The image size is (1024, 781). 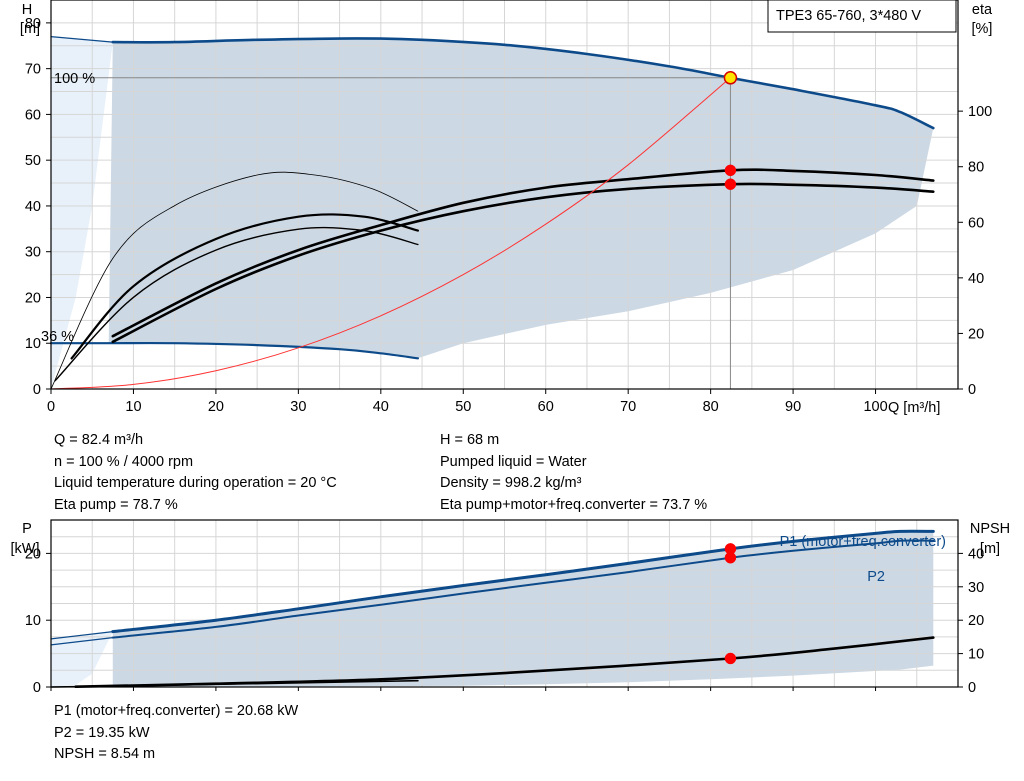 I want to click on info-h: H = 68 m, so click(x=470, y=440).